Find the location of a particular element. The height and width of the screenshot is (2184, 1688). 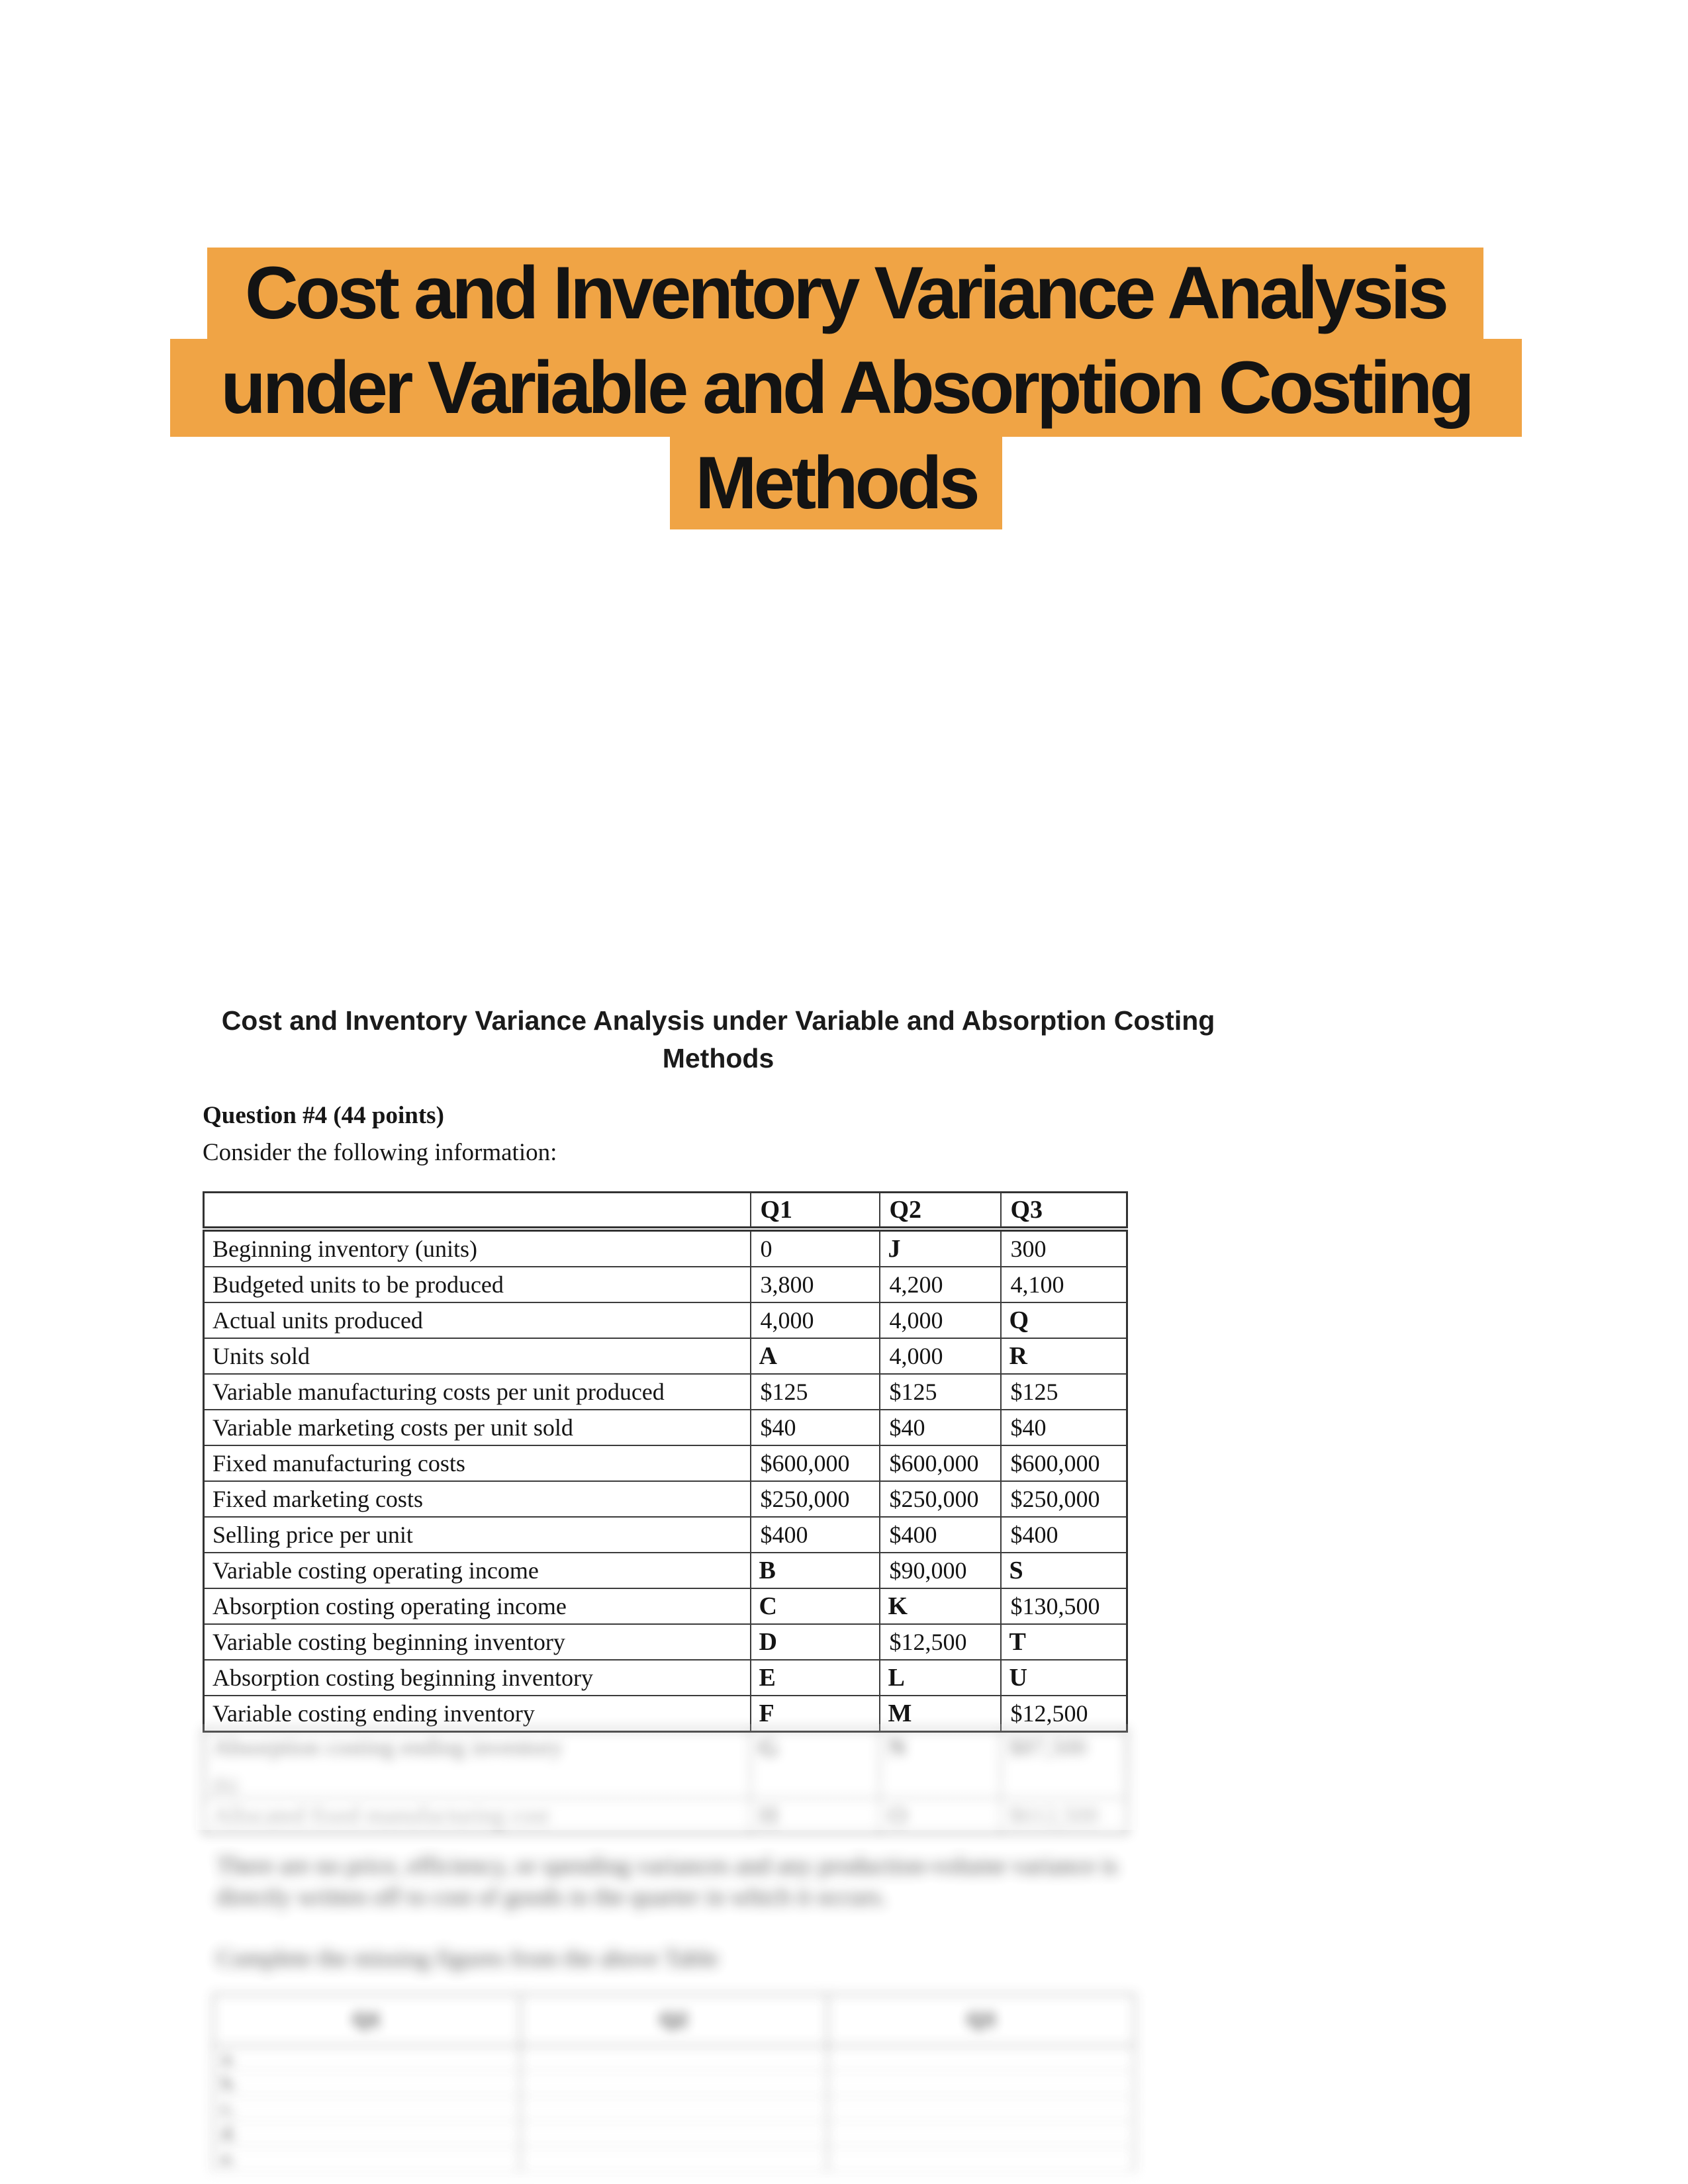

answer-table-header-row: Q1 Q2 Q3 is located at coordinates (673, 2019).